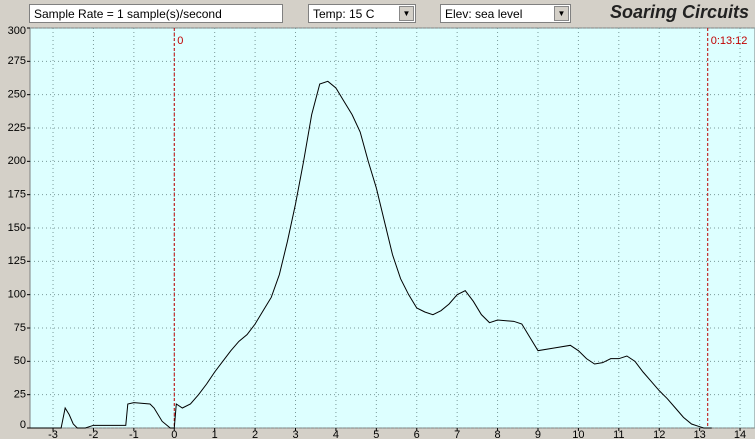 The image size is (755, 439). Describe the element at coordinates (17, 61) in the screenshot. I see `y-tick-label: 275` at that location.